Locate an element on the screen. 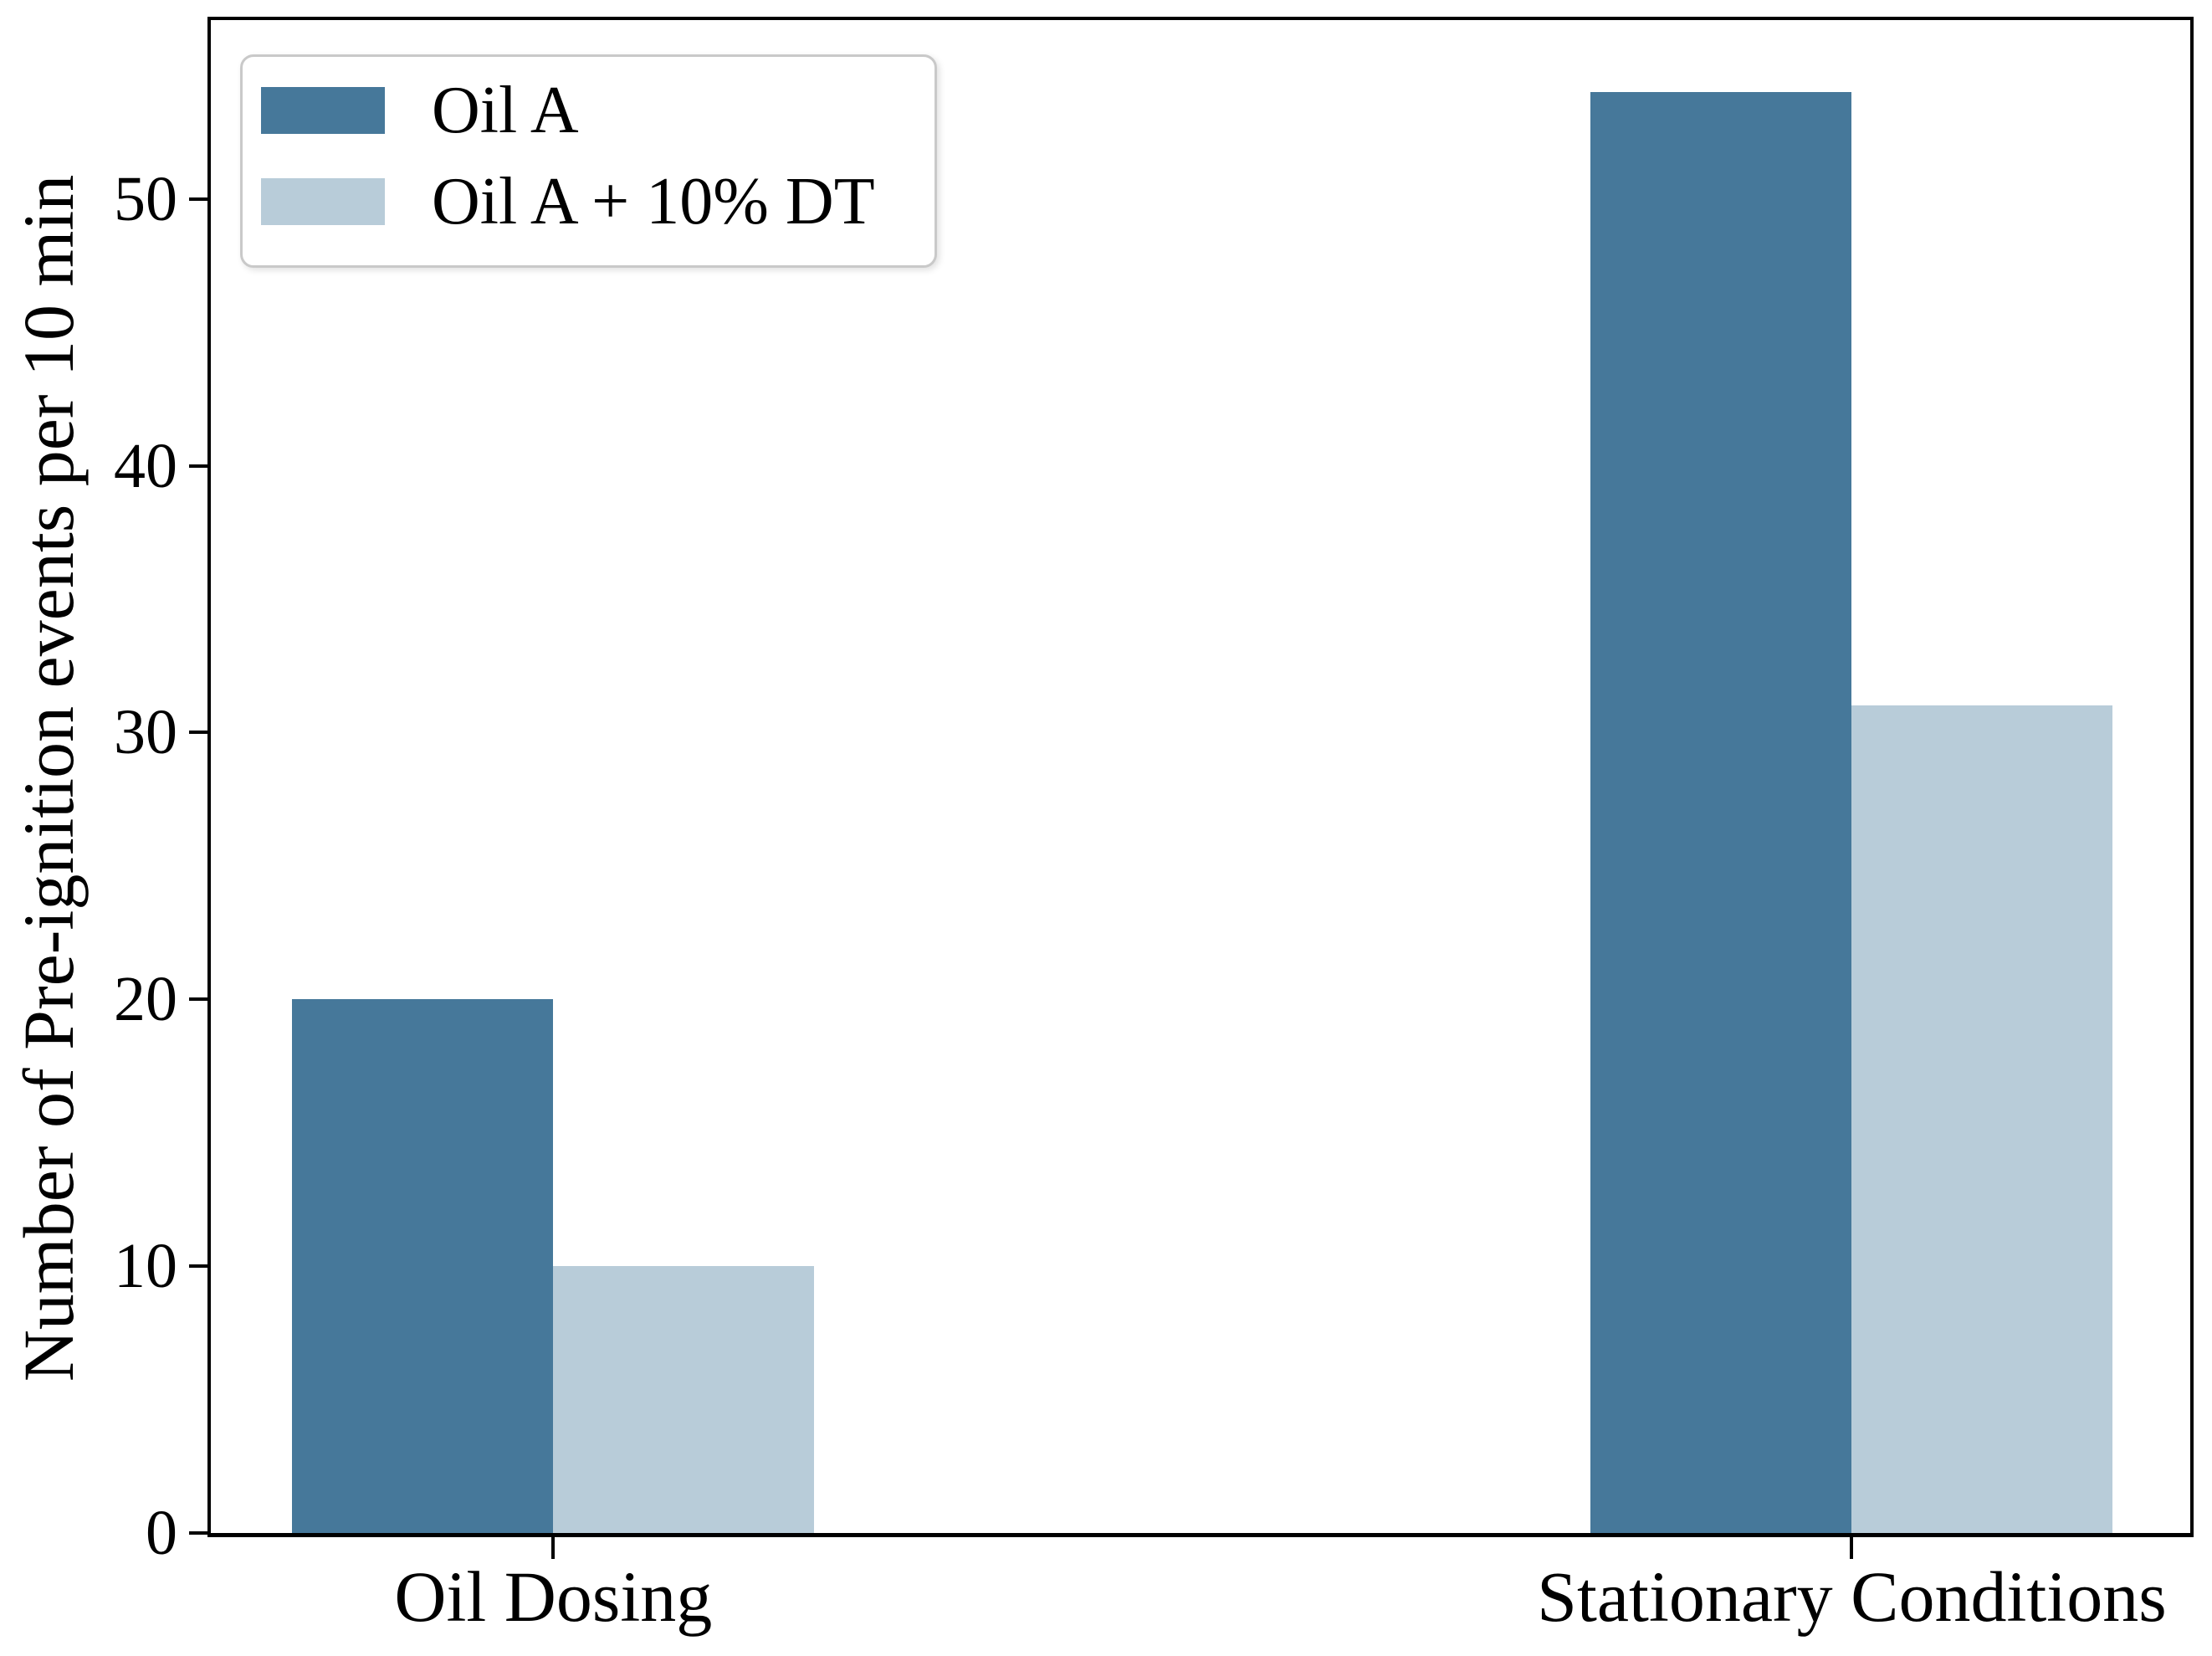  legend-row-oil-a: Oil A is located at coordinates (585, 111).